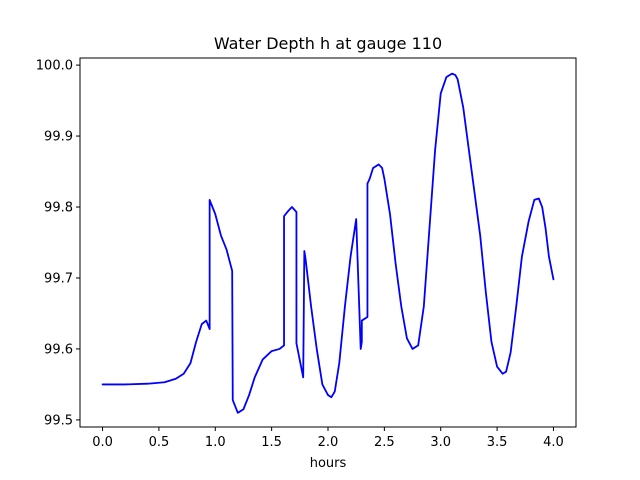  I want to click on x-tick-label: 0.0, so click(102, 442).